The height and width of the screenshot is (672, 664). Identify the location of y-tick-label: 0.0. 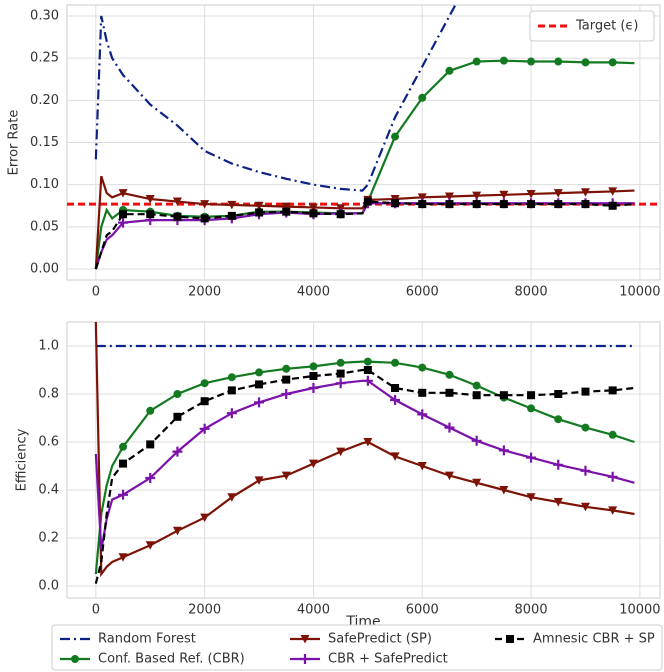
(48, 586).